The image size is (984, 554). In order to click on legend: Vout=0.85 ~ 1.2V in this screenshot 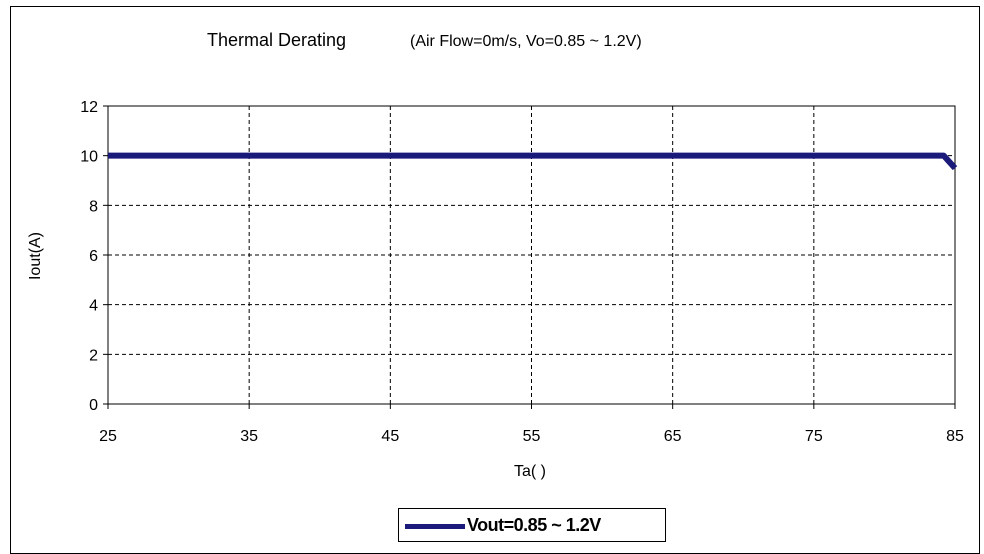, I will do `click(532, 525)`.